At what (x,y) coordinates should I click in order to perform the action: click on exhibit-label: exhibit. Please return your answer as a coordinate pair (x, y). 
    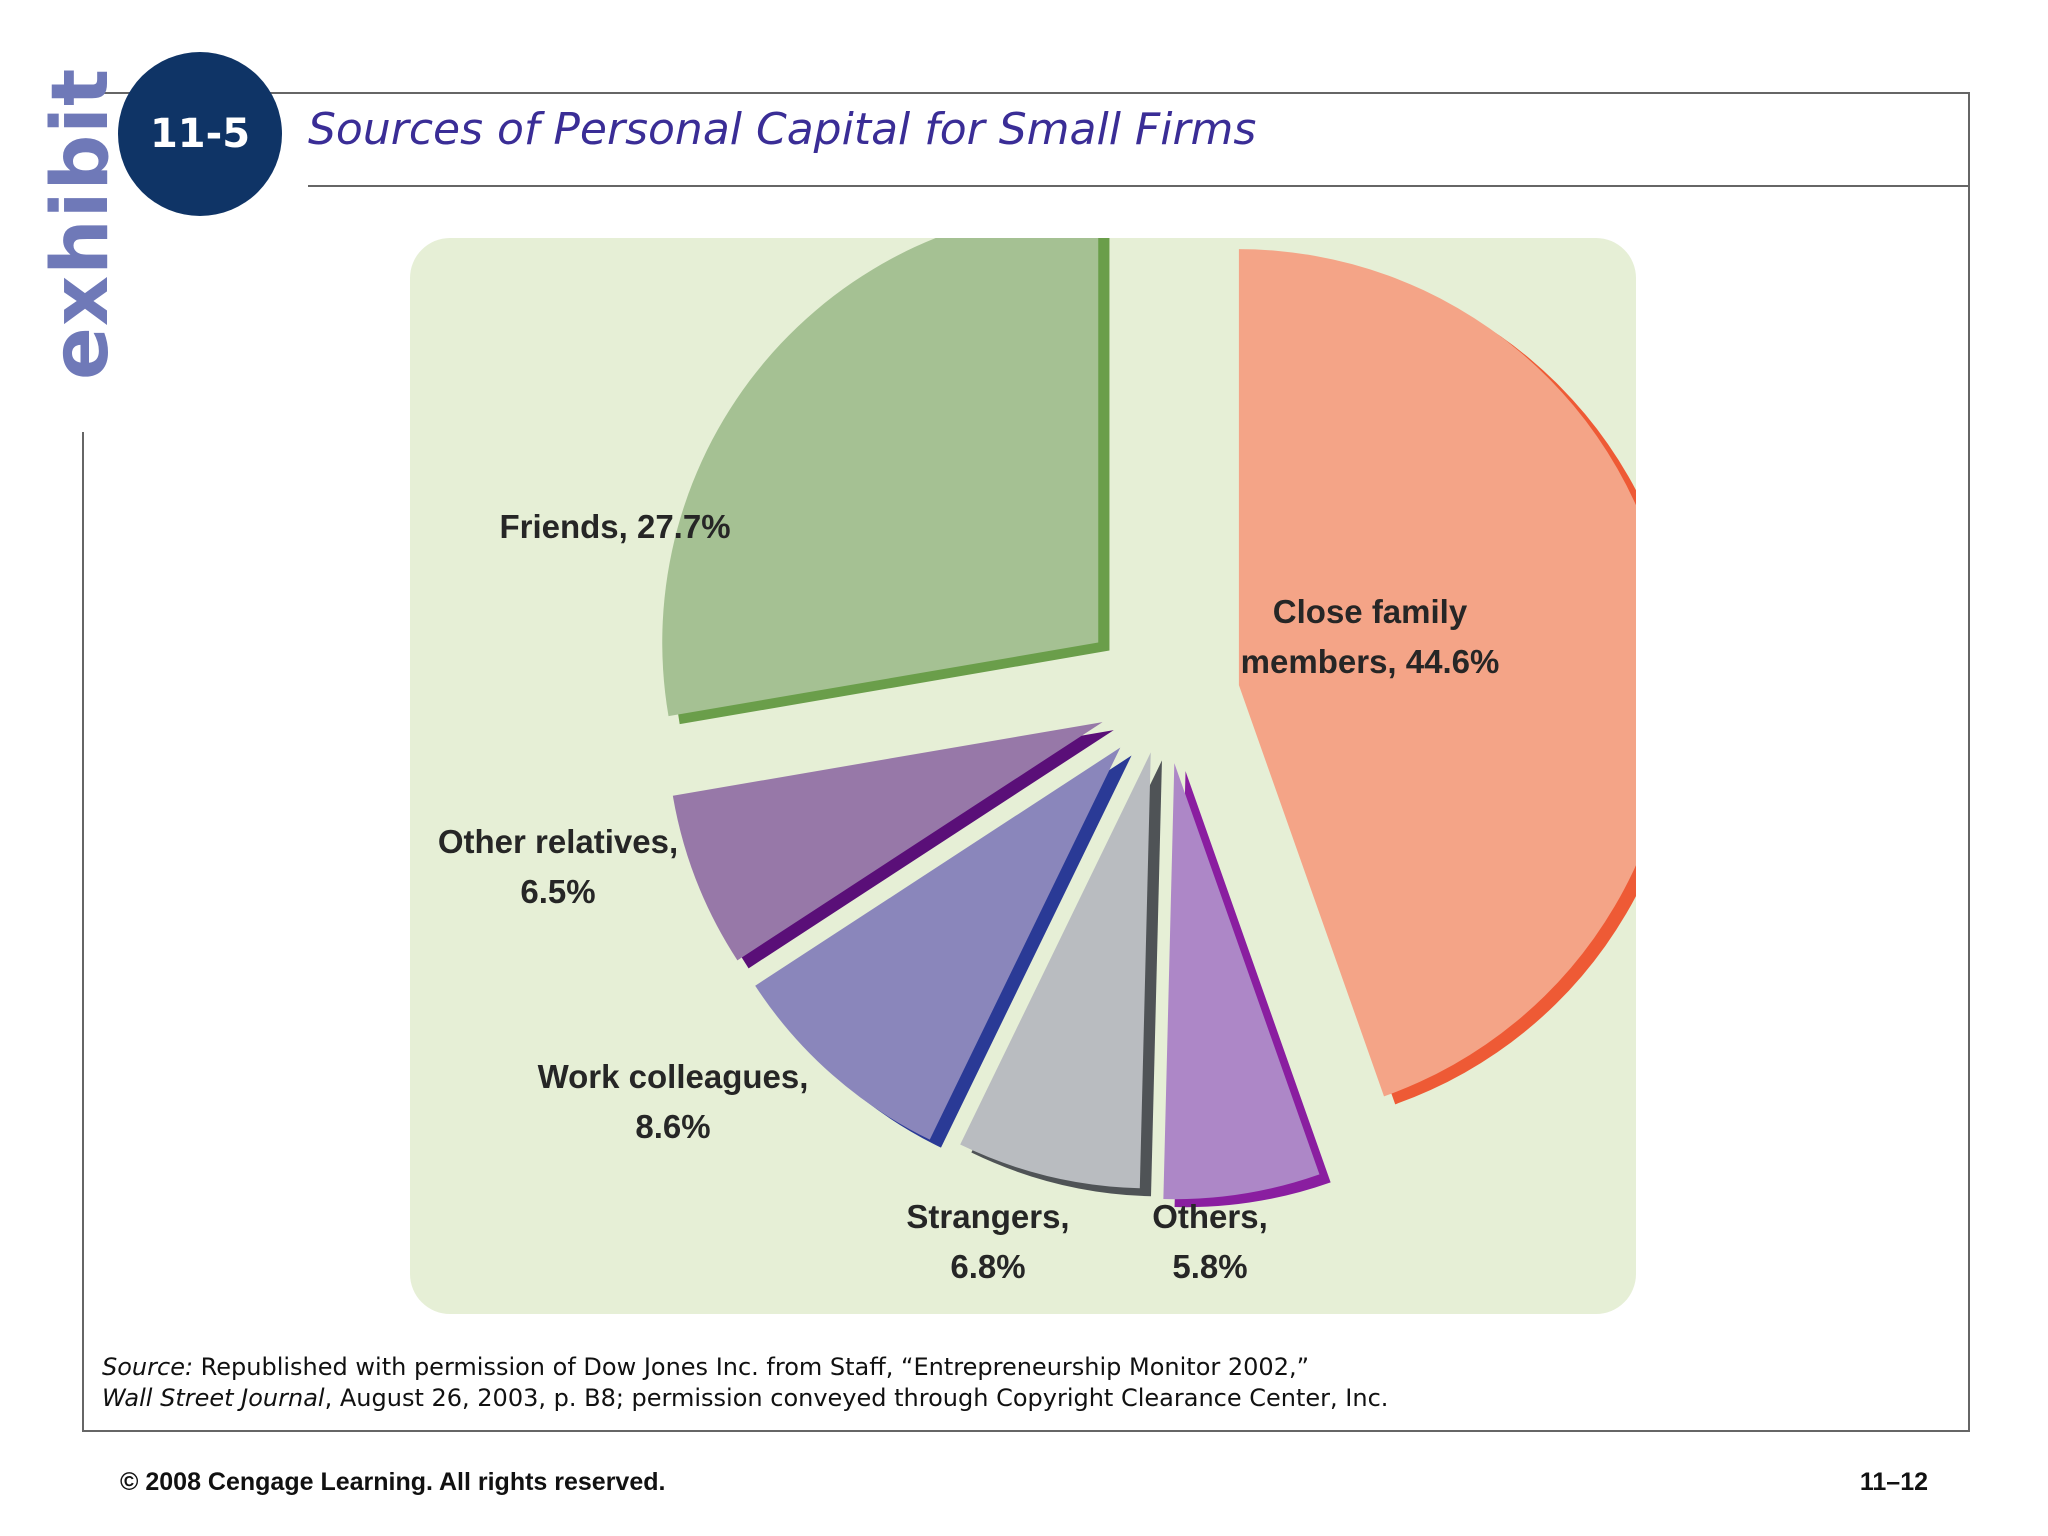
    Looking at the image, I should click on (81, 223).